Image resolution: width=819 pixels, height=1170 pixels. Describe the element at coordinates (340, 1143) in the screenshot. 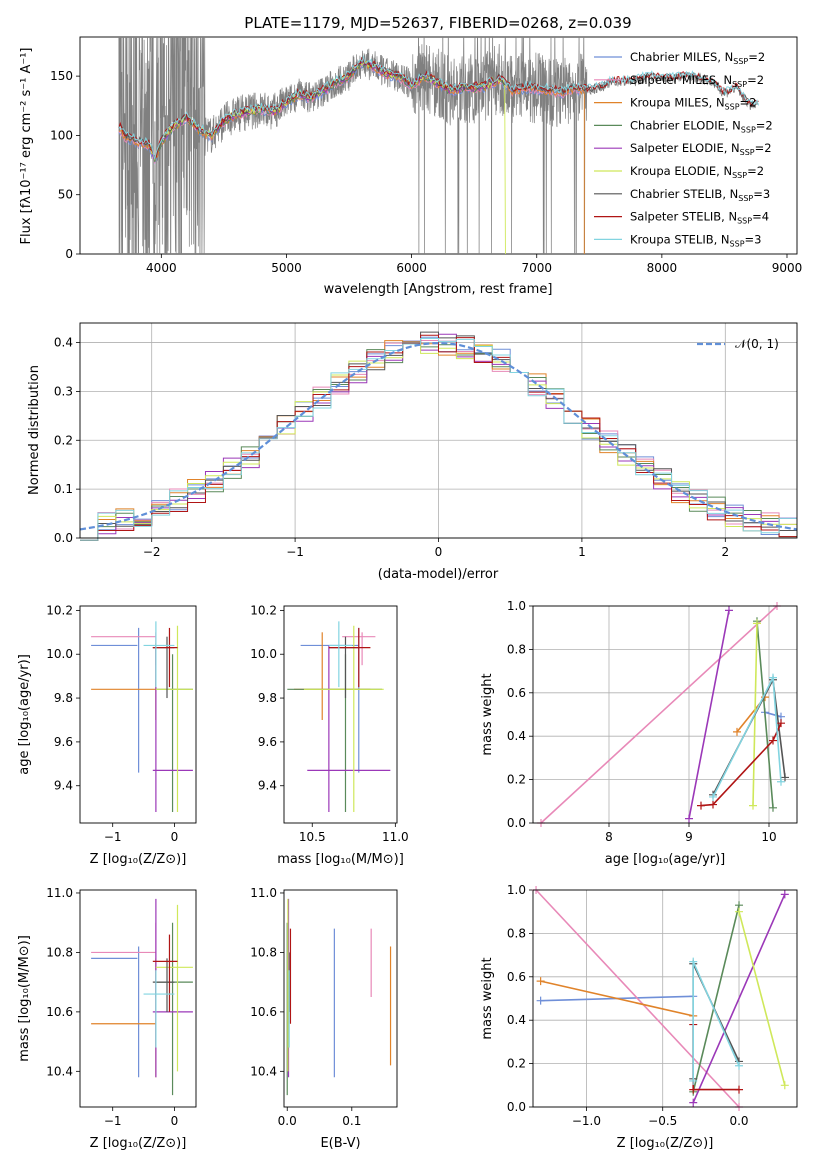

I see `x-axis-label: E(B-V)` at that location.